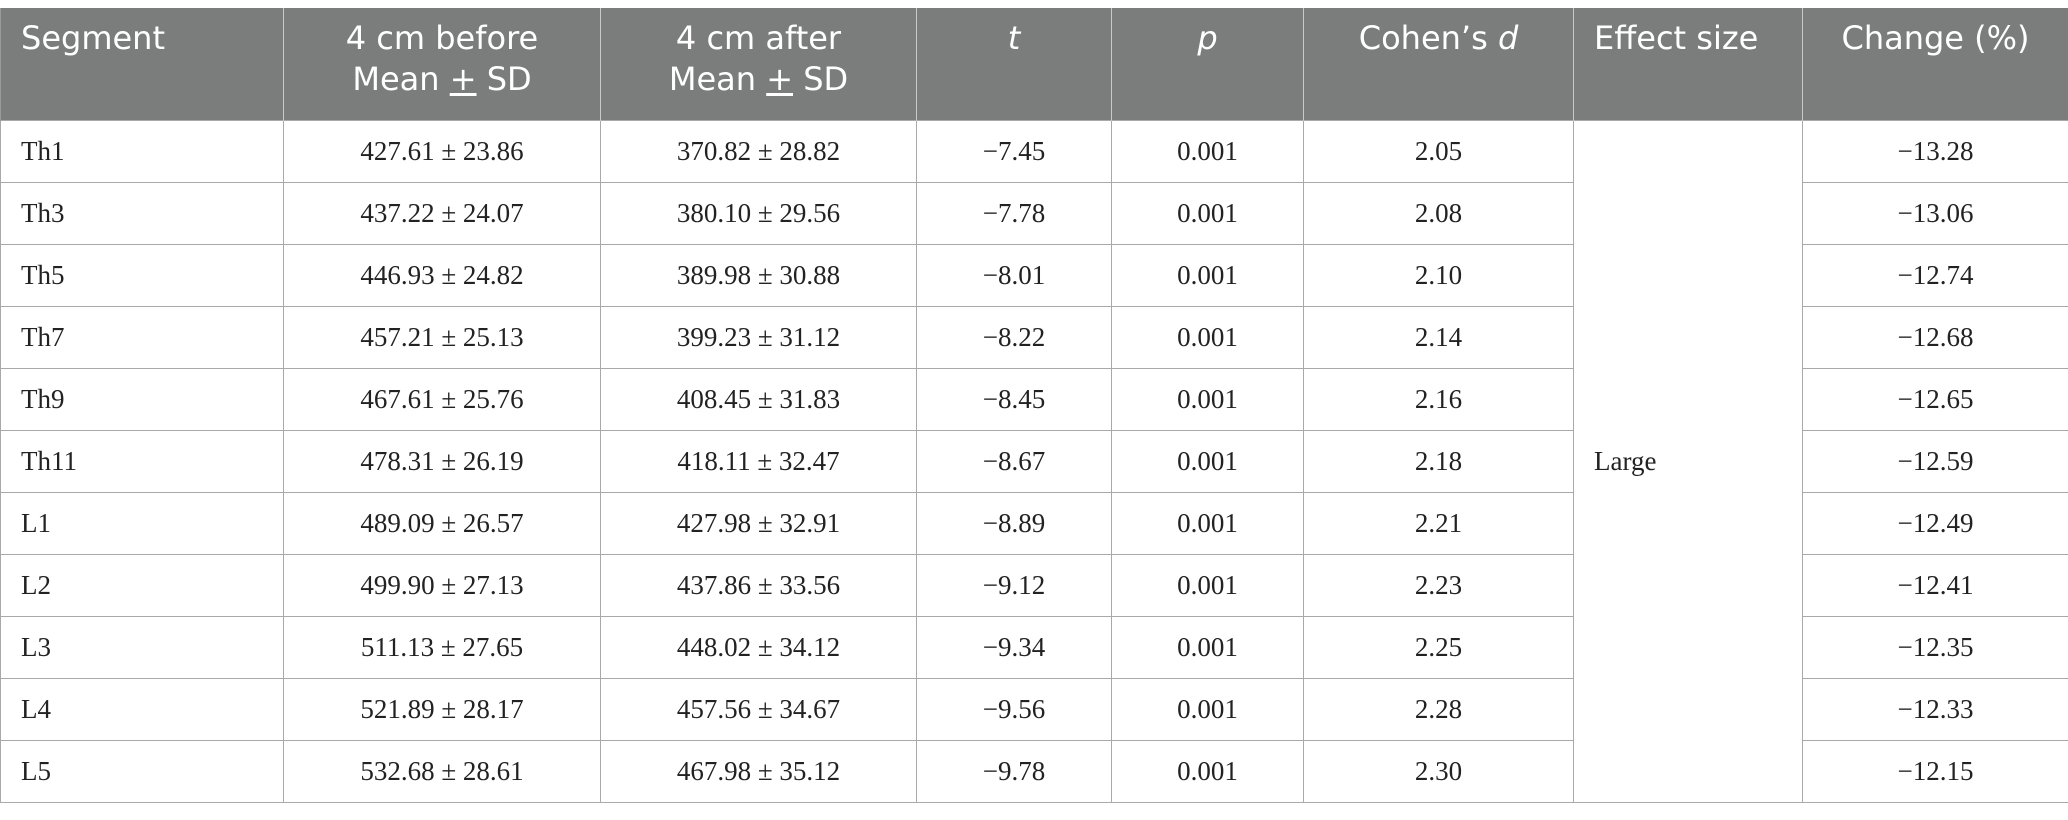  Describe the element at coordinates (758, 399) in the screenshot. I see `cell-after-mean-sd: 408.45 ± 31.83` at that location.